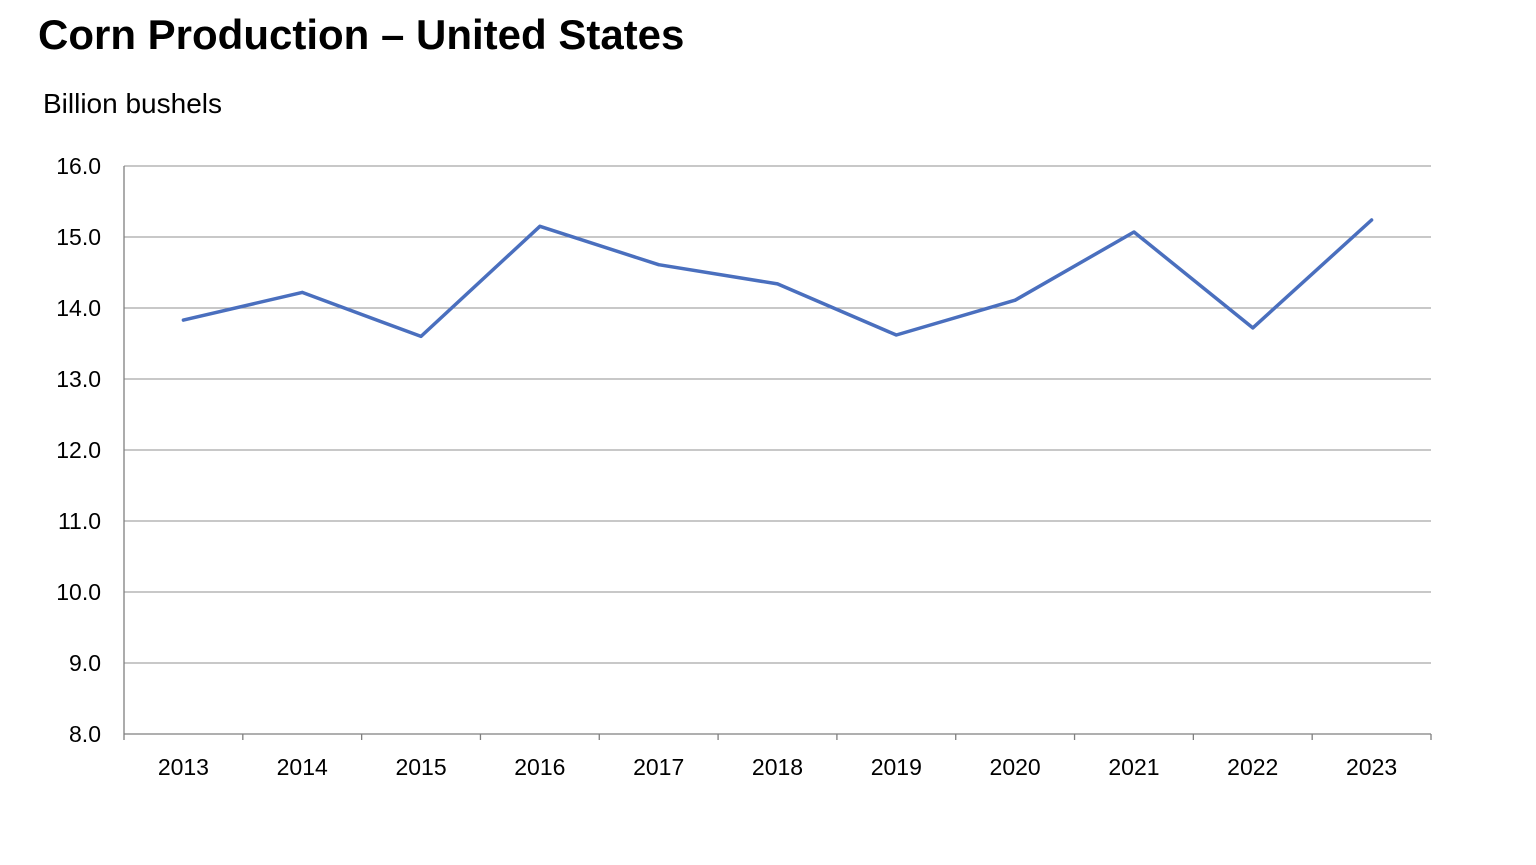 Image resolution: width=1536 pixels, height=865 pixels. What do you see at coordinates (777, 278) in the screenshot?
I see `series` at bounding box center [777, 278].